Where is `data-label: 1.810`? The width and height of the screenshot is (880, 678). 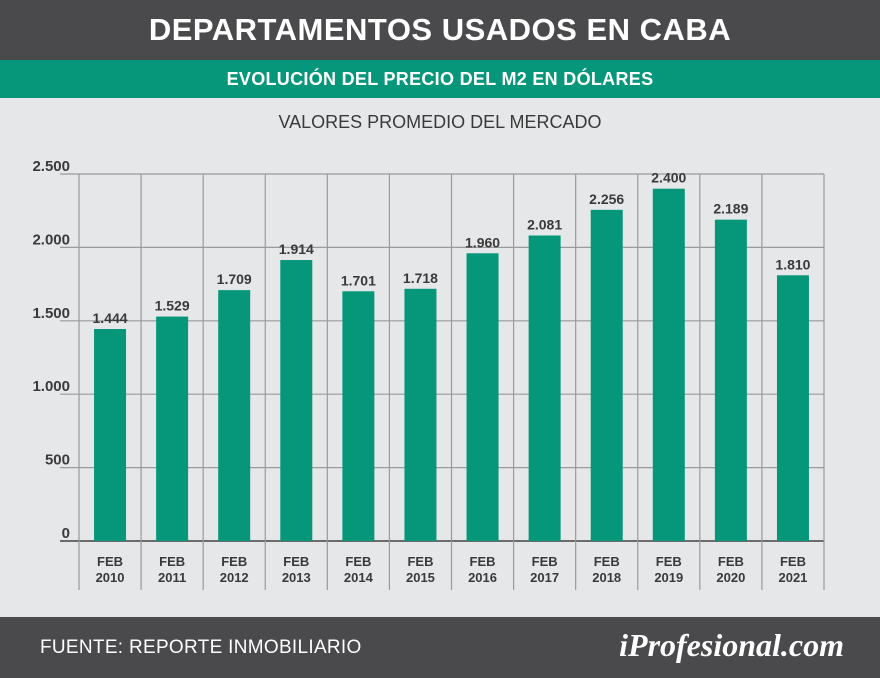
data-label: 1.810 is located at coordinates (792, 264).